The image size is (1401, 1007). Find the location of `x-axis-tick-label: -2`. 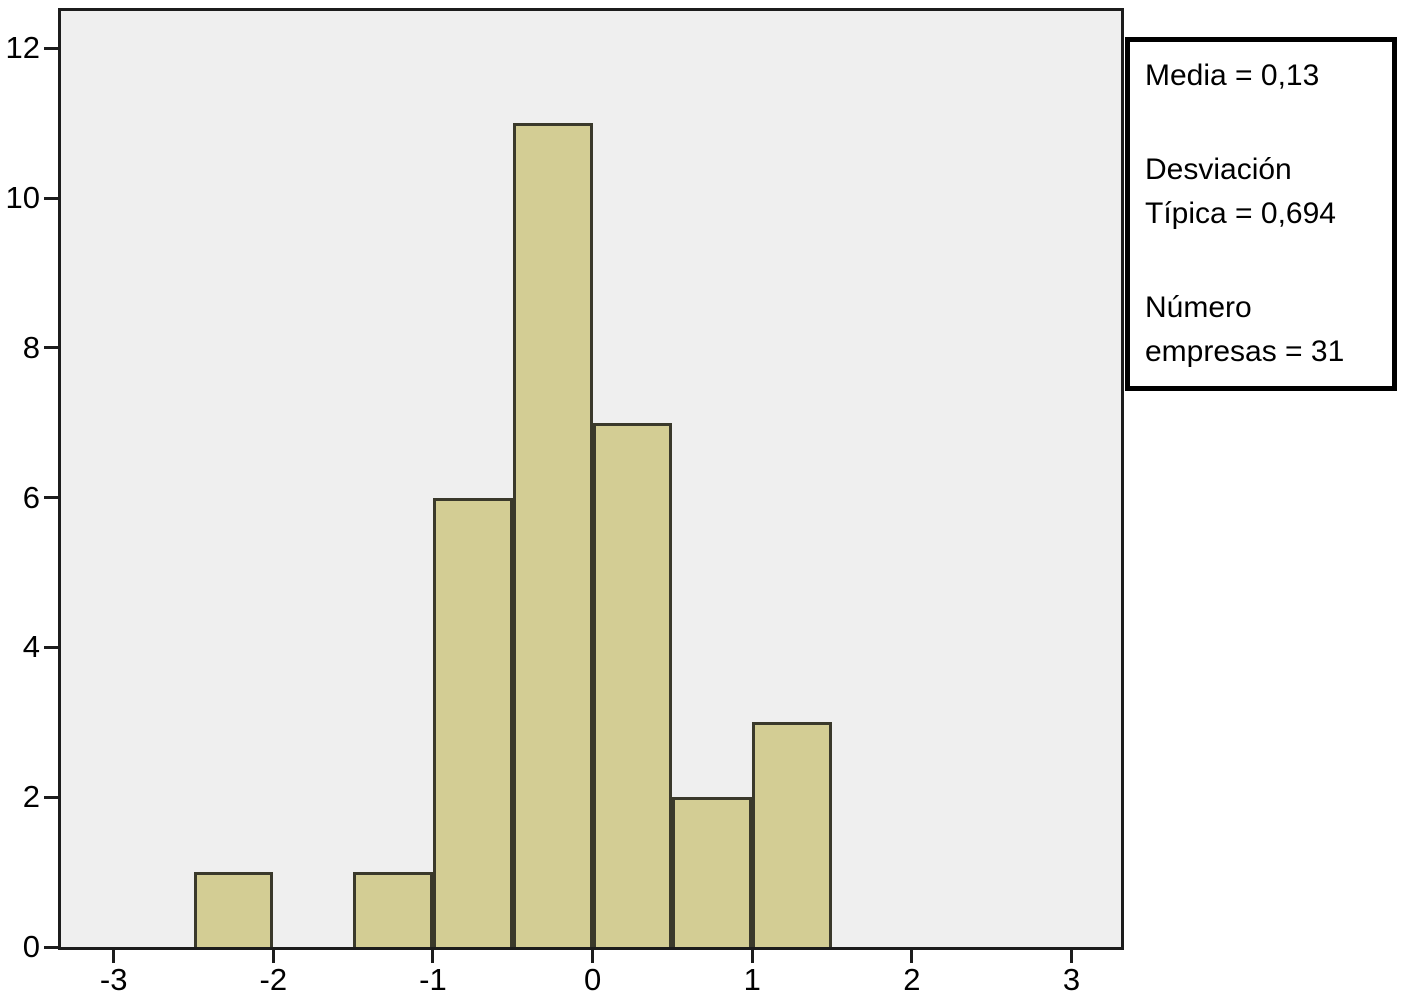

x-axis-tick-label: -2 is located at coordinates (273, 979).